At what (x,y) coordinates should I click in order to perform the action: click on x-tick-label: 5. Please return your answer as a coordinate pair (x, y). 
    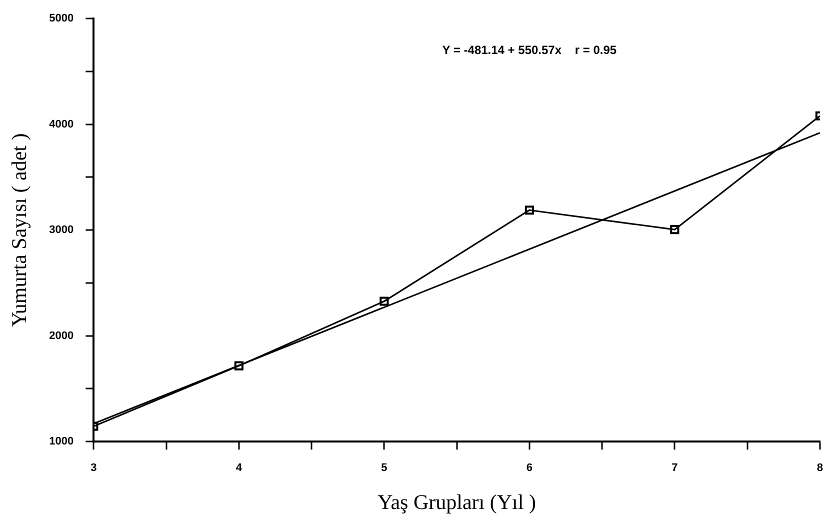
    Looking at the image, I should click on (384, 468).